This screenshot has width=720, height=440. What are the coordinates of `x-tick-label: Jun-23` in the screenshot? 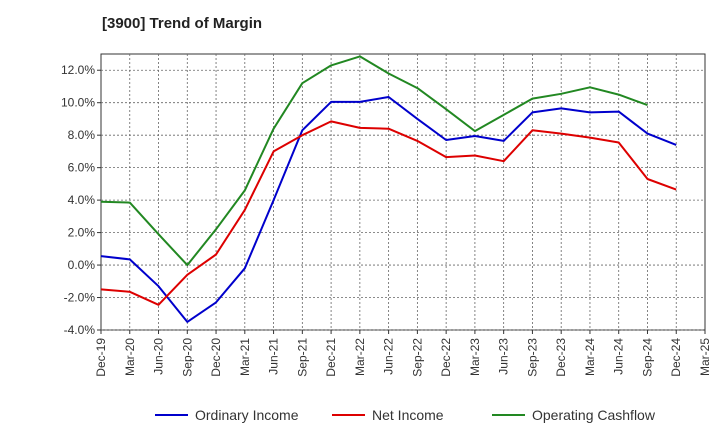 It's located at (504, 356).